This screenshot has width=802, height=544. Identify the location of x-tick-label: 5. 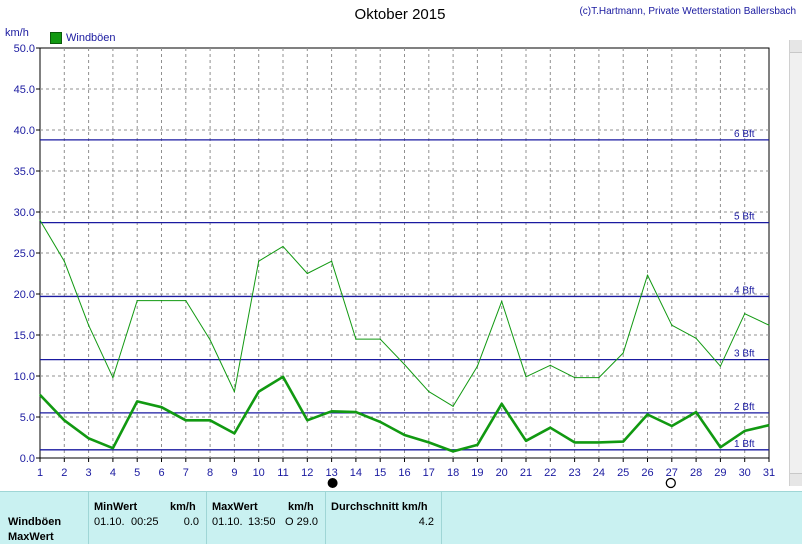
(137, 473).